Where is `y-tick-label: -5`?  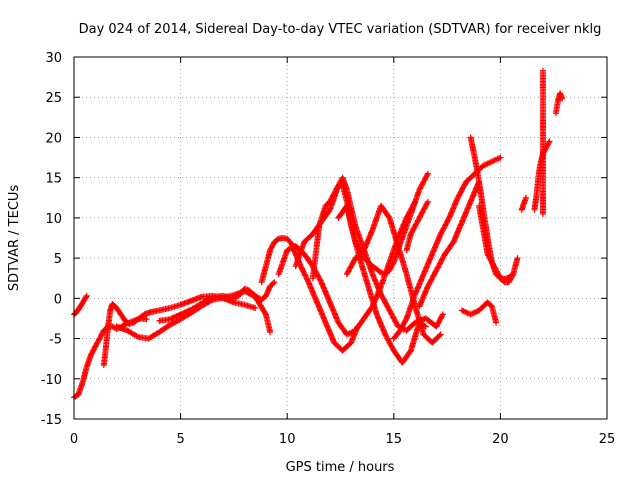
y-tick-label: -5 is located at coordinates (55, 340).